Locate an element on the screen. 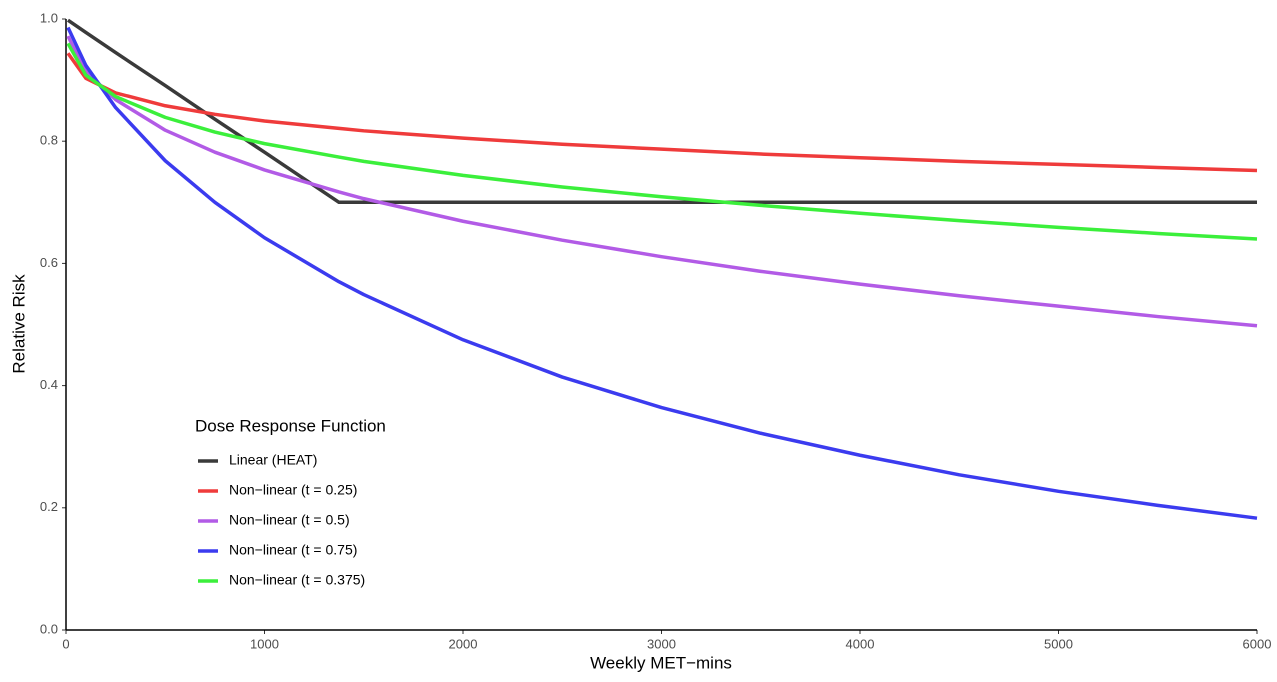 The image size is (1277, 682). y-tick-label: 0.4 is located at coordinates (49, 384).